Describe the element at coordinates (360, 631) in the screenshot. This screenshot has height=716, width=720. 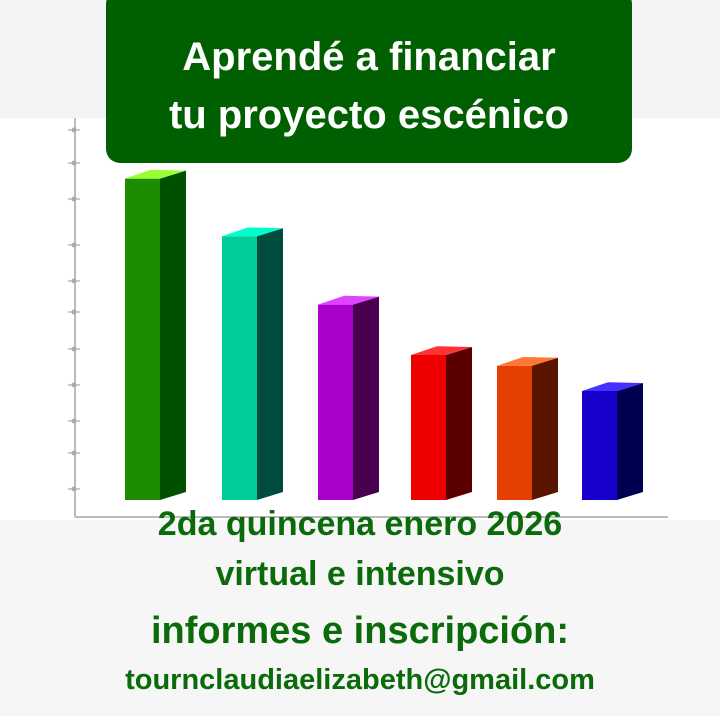
I see `contact-label: informes e inscripción:` at that location.